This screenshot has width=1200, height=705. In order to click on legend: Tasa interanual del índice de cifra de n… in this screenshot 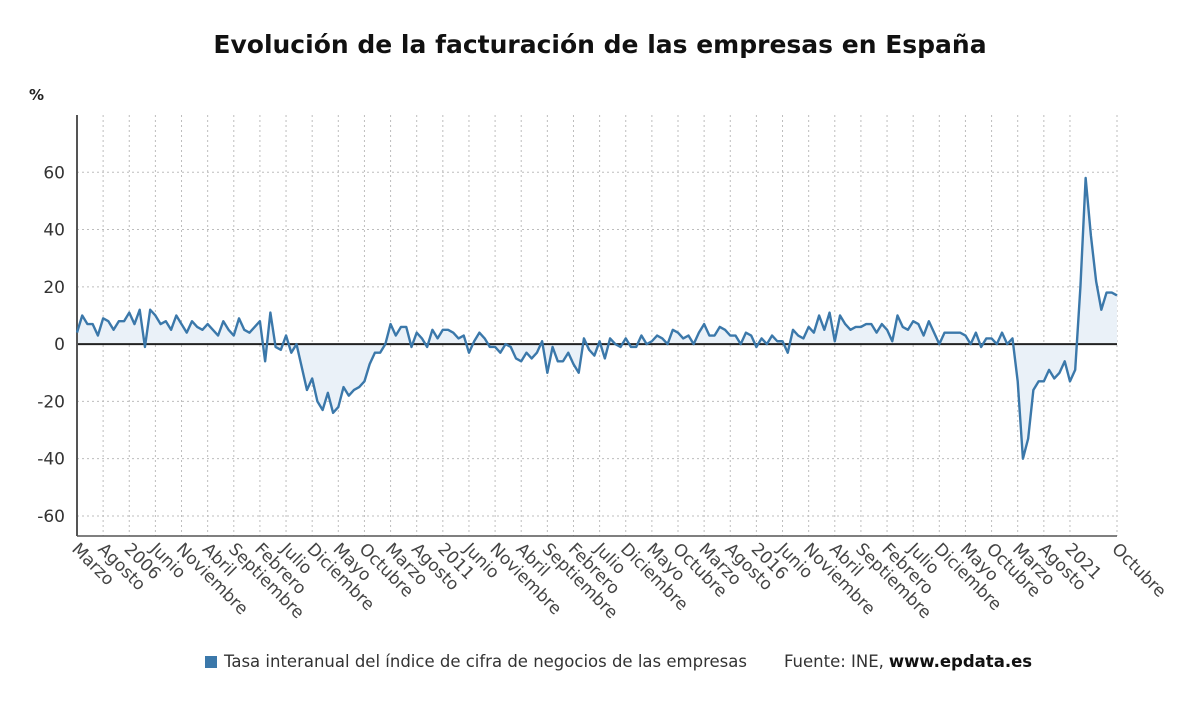, I will do `click(618, 661)`.